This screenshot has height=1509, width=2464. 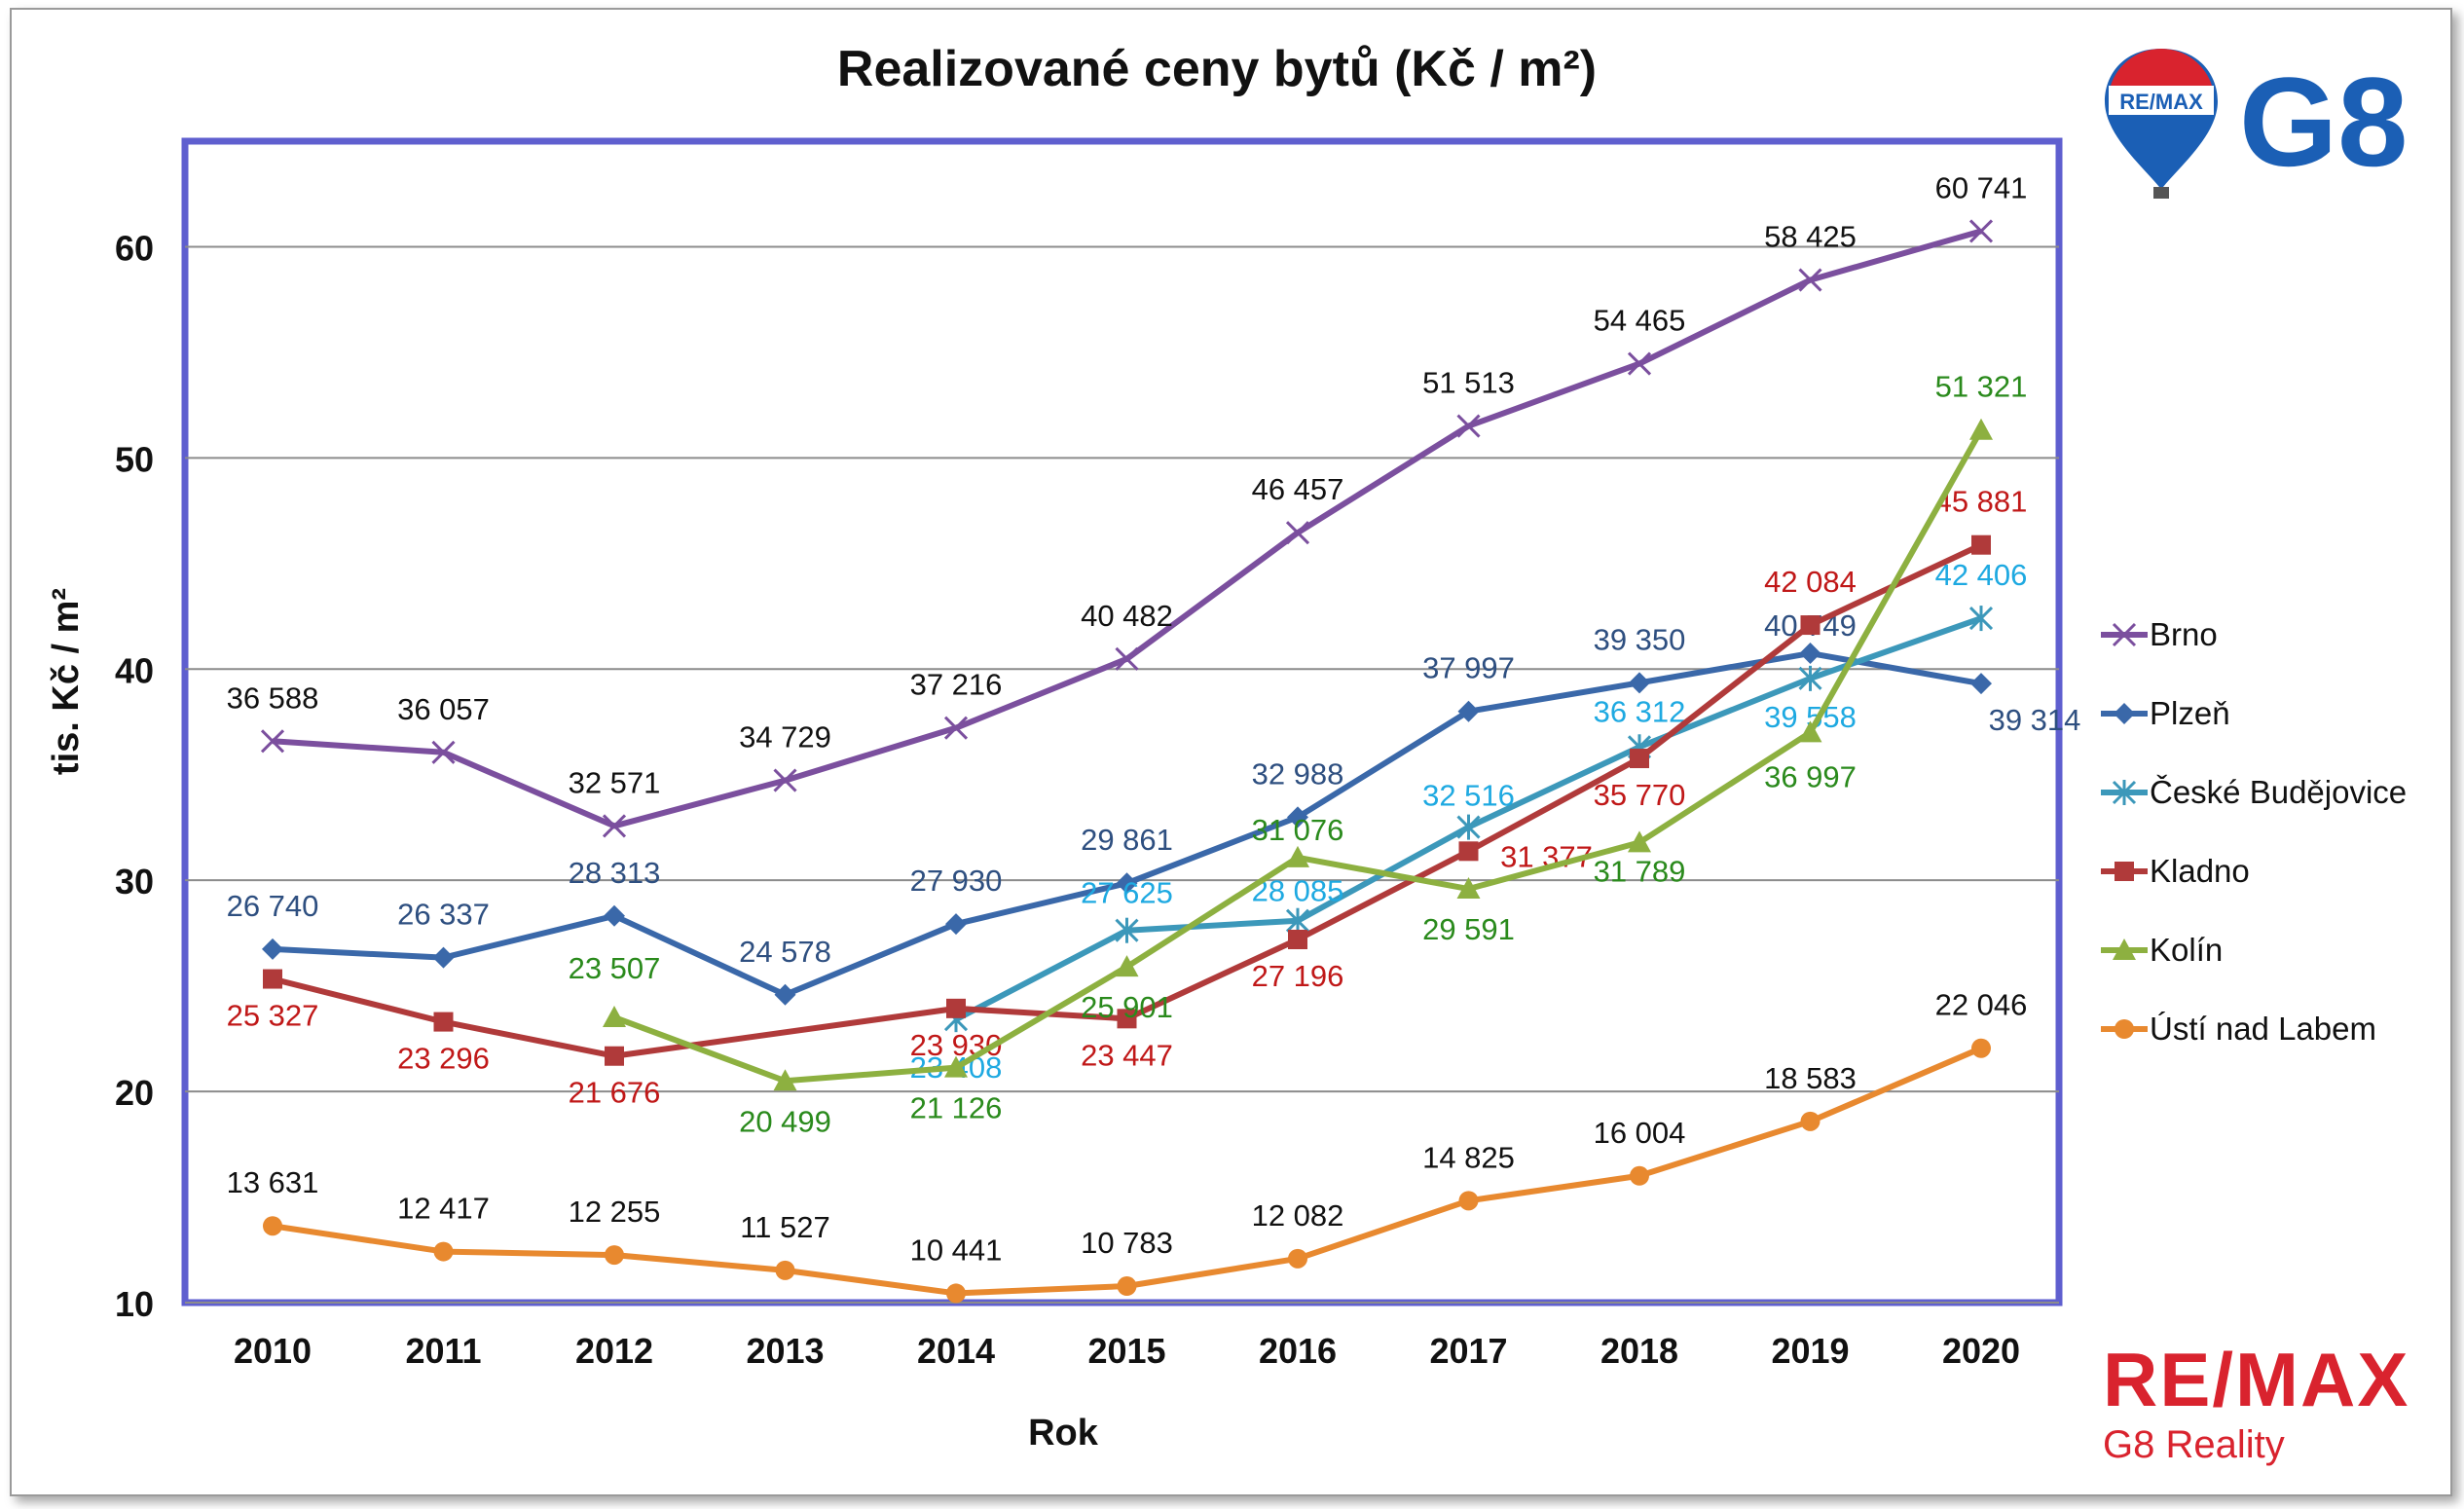 I want to click on data-label: 22 046, so click(x=1981, y=1005).